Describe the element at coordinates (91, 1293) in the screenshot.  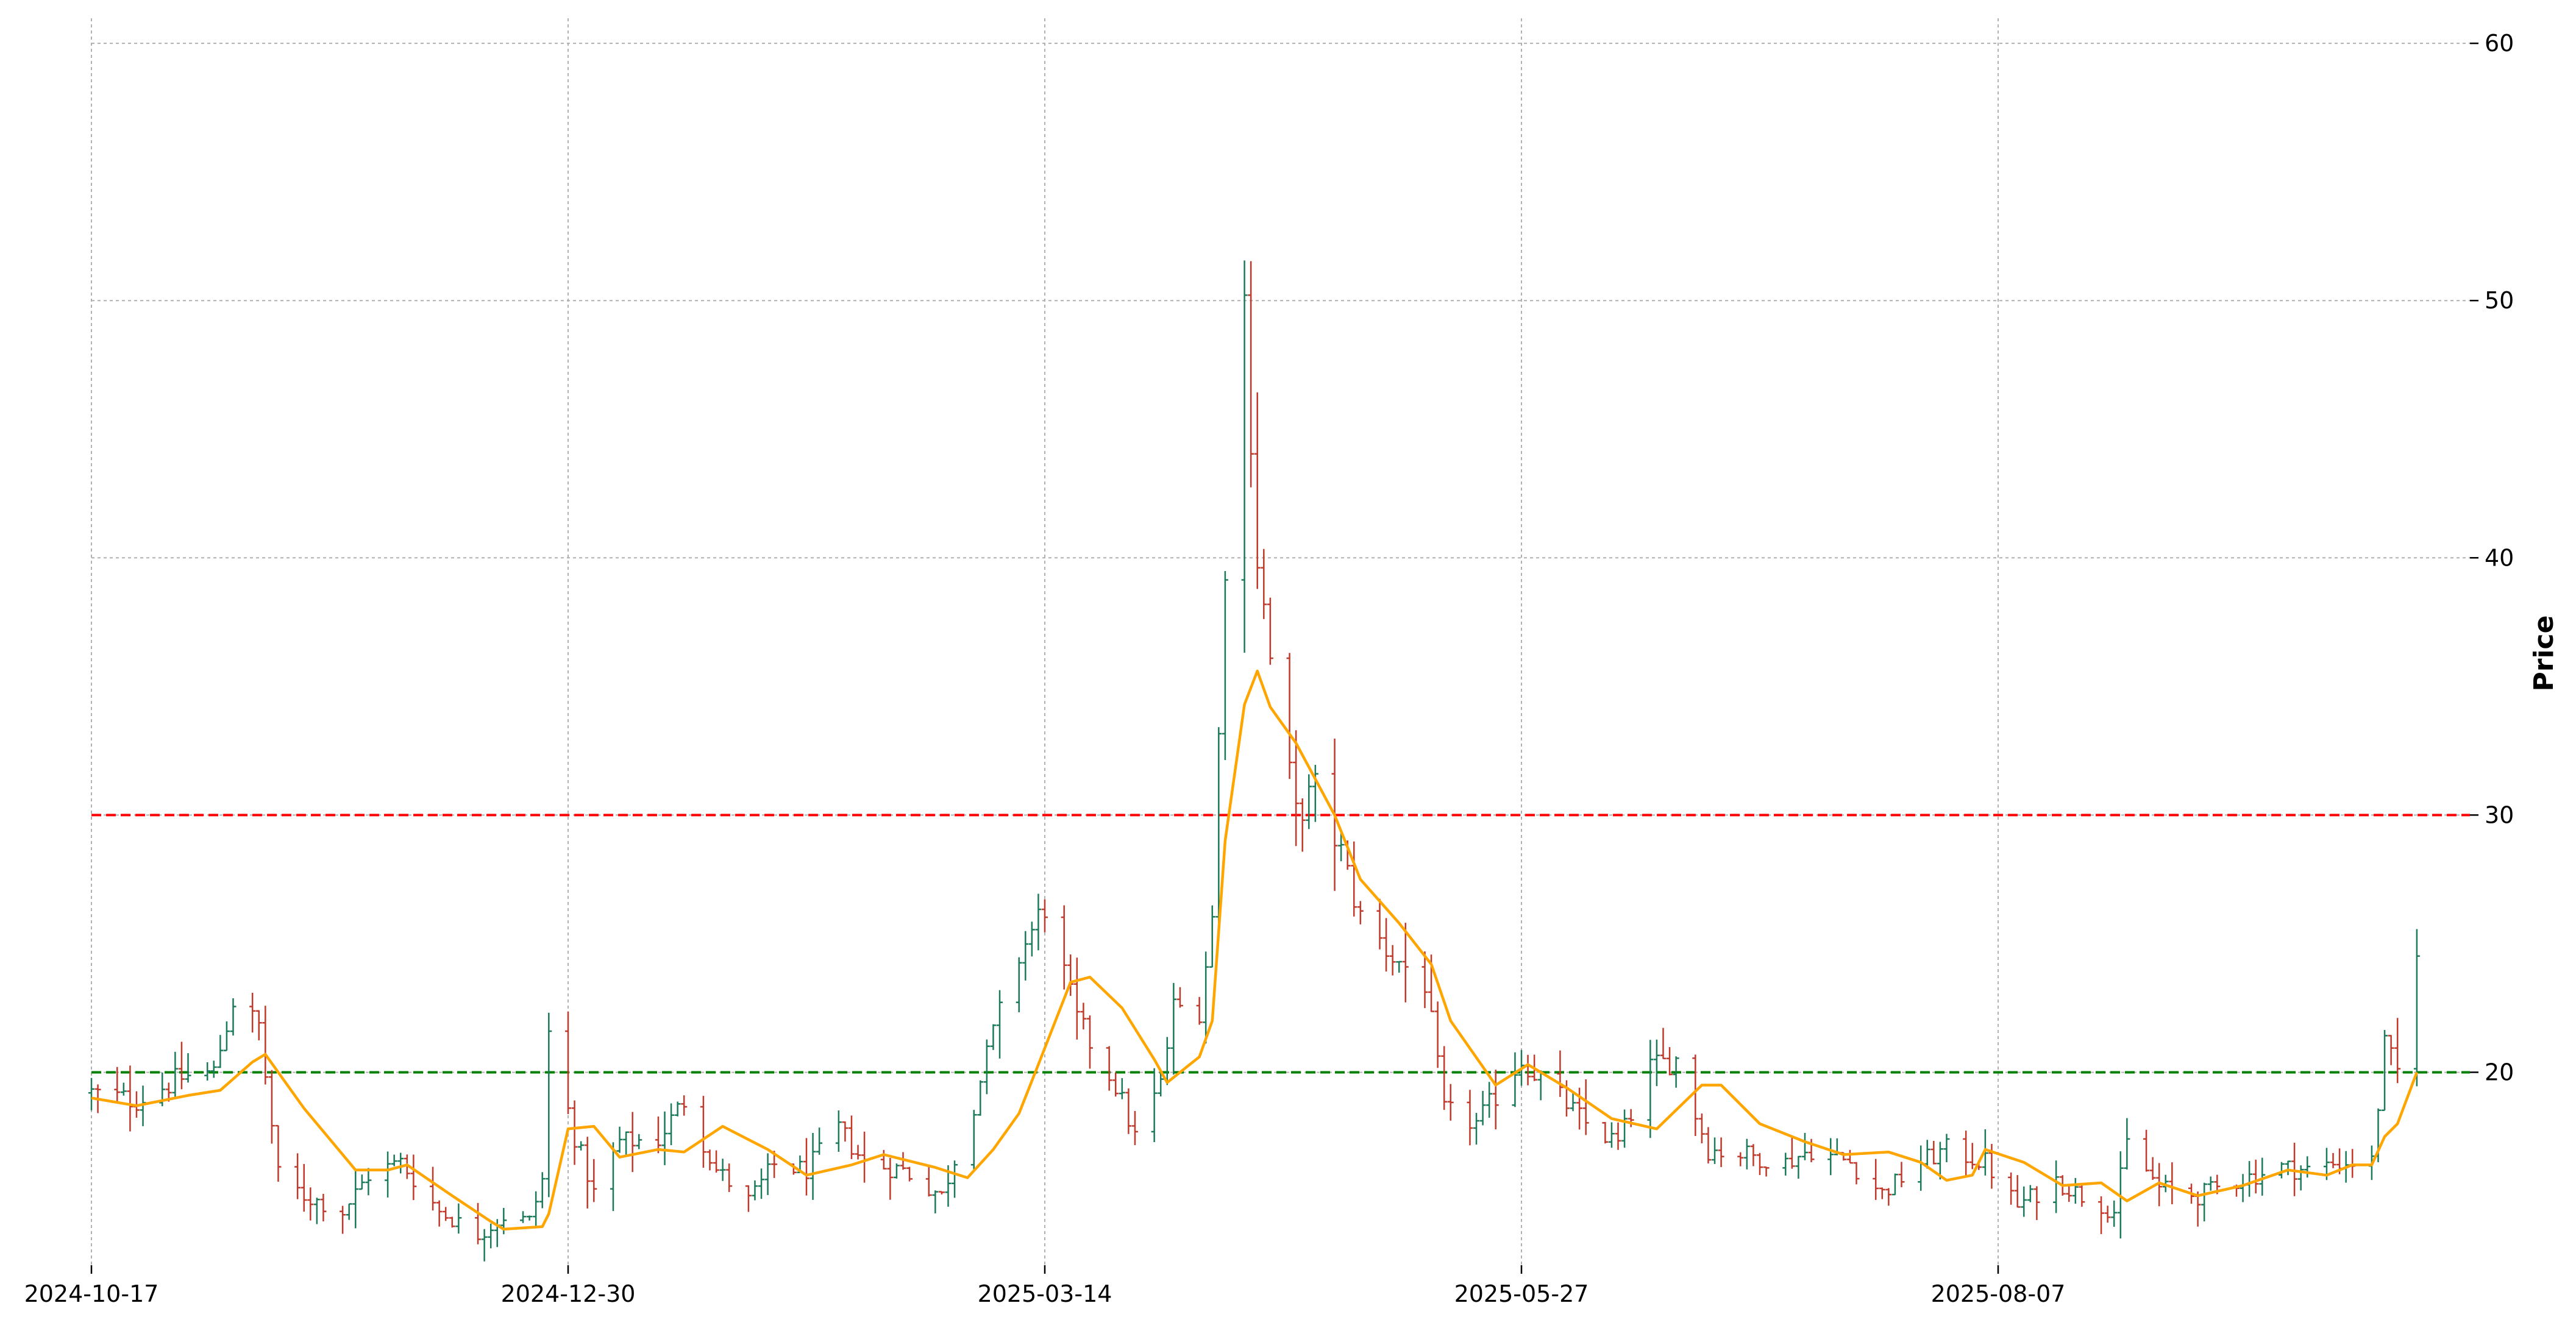
I see `x-tick-label: 2024-10-17` at that location.